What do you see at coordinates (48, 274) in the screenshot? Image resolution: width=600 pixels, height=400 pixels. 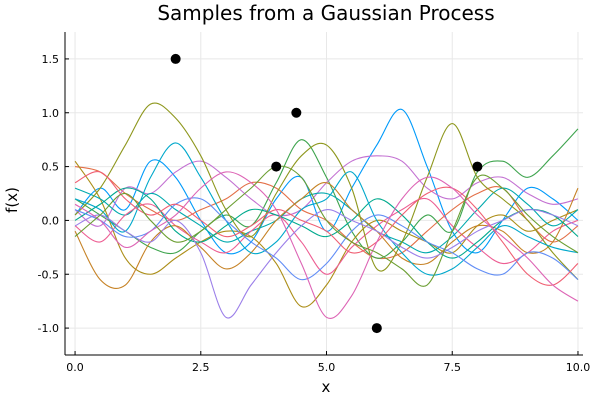 I see `y-tick-label-1: -0.5` at bounding box center [48, 274].